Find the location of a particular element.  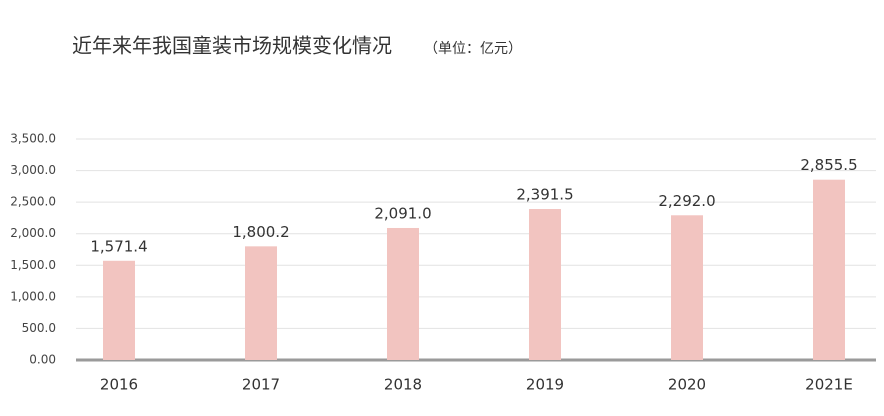

data-label: 1,571.4 is located at coordinates (118, 246).